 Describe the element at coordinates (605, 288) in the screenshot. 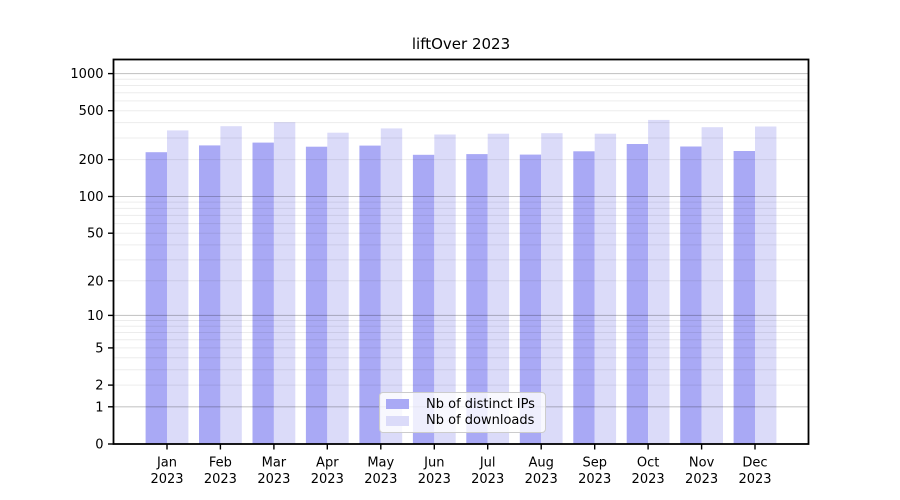

I see `bar-downloads-sep` at that location.